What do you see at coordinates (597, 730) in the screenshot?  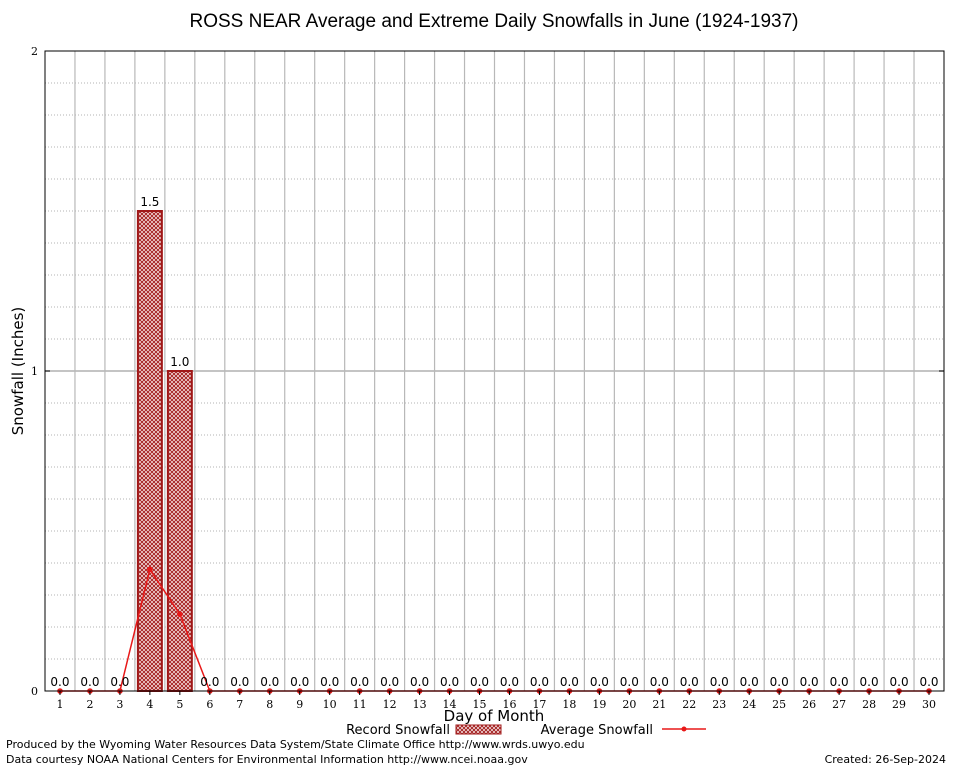 I see `legend-average-label: Average Snowfall` at bounding box center [597, 730].